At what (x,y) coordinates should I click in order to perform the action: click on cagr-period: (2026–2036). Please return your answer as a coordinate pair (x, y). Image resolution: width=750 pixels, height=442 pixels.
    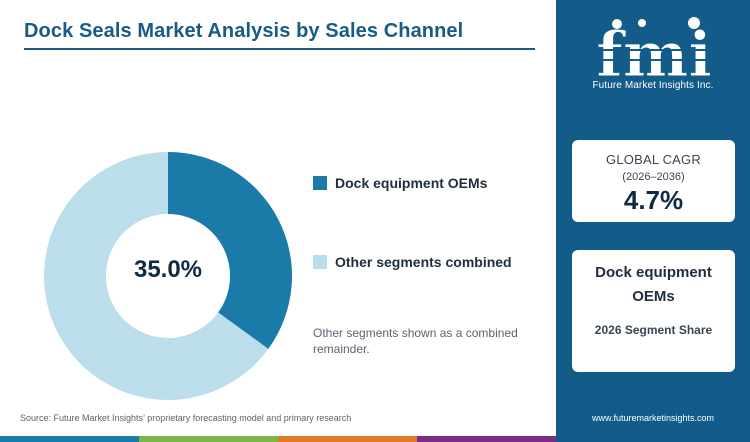
    Looking at the image, I should click on (653, 177).